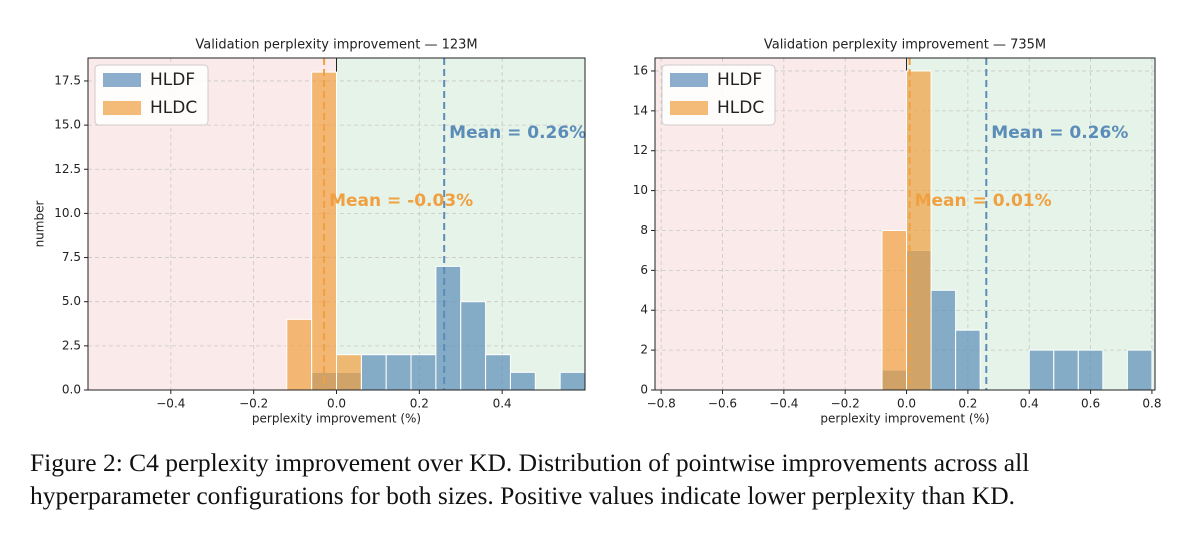 The image size is (1200, 543). I want to click on y-tick-label: 14, so click(640, 110).